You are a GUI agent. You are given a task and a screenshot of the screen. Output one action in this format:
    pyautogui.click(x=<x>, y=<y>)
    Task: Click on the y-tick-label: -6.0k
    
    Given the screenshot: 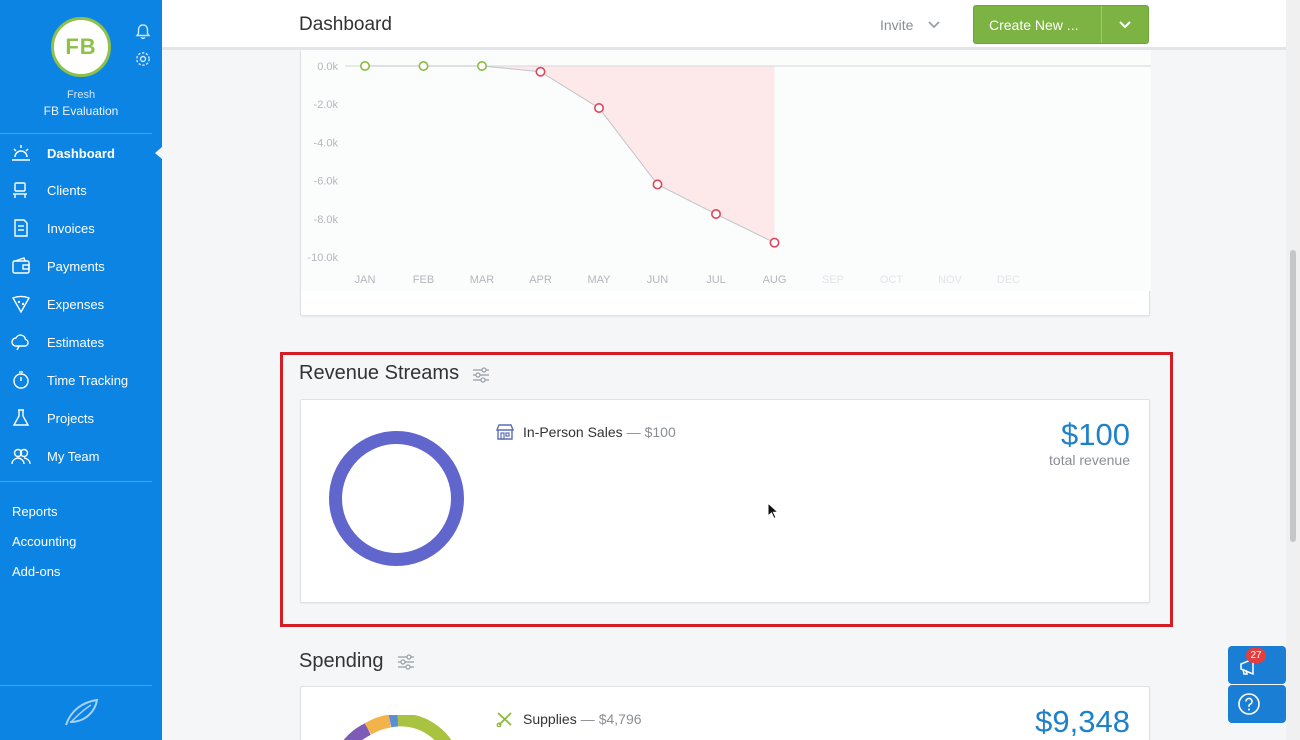 What is the action you would take?
    pyautogui.click(x=326, y=182)
    